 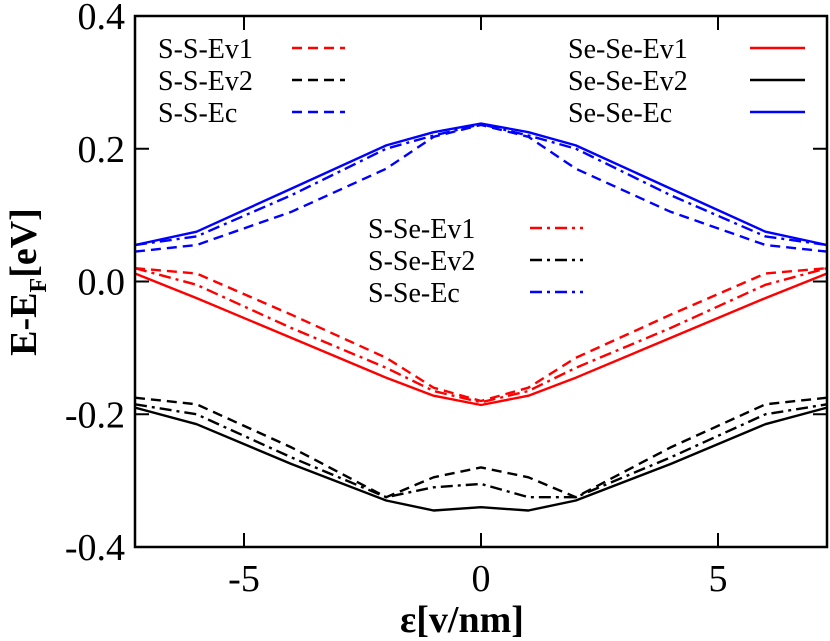 I want to click on series-line-s-se-ev2, so click(x=481, y=451).